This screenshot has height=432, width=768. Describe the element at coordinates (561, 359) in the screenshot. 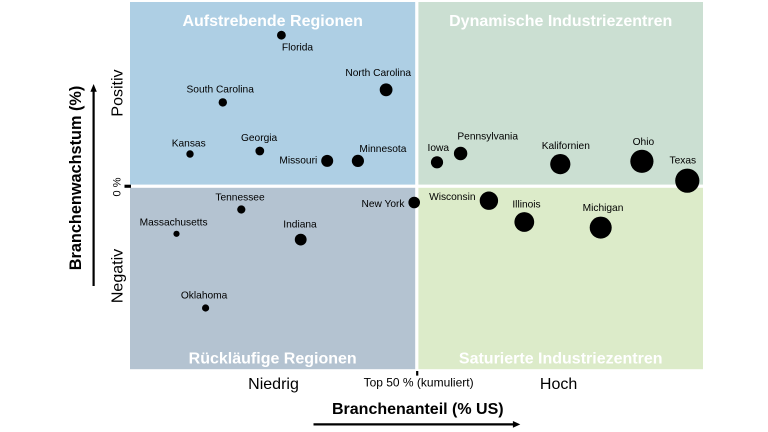

I see `svg-text: Saturierte Industriezentren` at that location.